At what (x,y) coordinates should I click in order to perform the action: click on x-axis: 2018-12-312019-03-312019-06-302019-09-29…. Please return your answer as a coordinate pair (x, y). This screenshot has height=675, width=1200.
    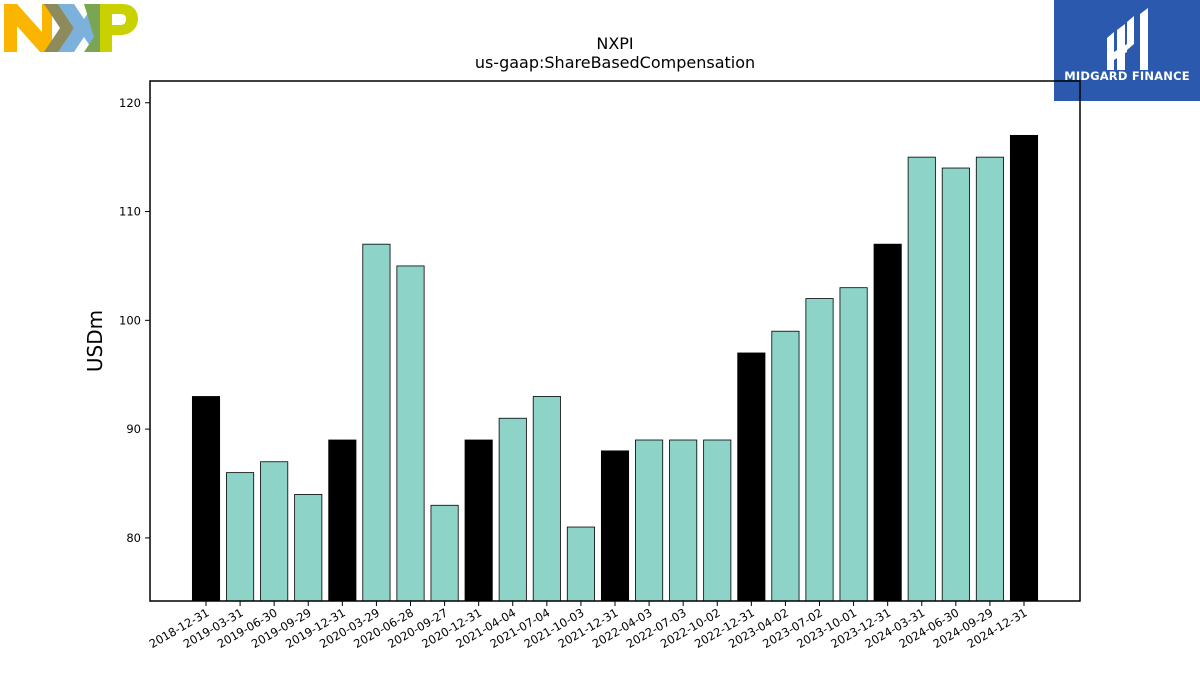
    Looking at the image, I should click on (588, 626).